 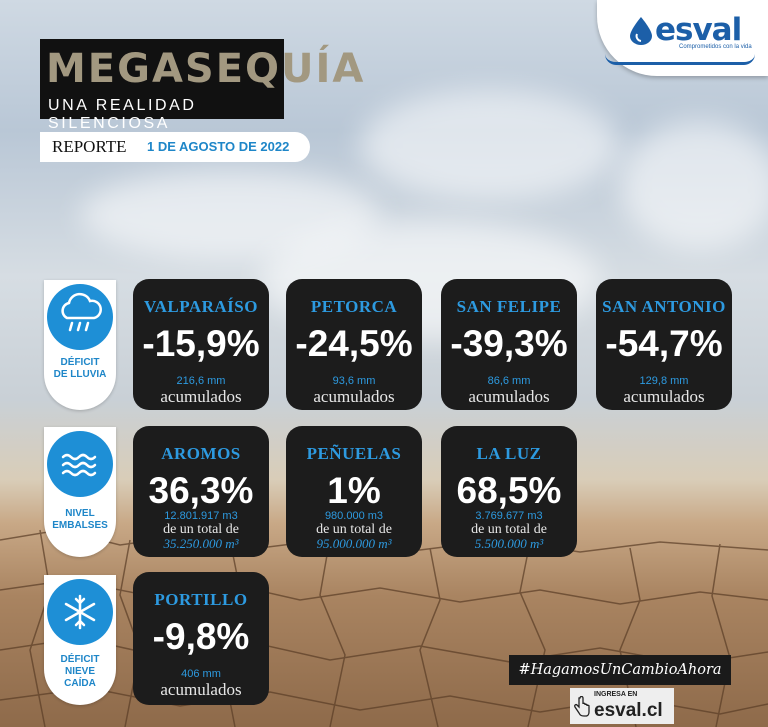 What do you see at coordinates (509, 306) in the screenshot?
I see `card-title: SAN FELIPE` at bounding box center [509, 306].